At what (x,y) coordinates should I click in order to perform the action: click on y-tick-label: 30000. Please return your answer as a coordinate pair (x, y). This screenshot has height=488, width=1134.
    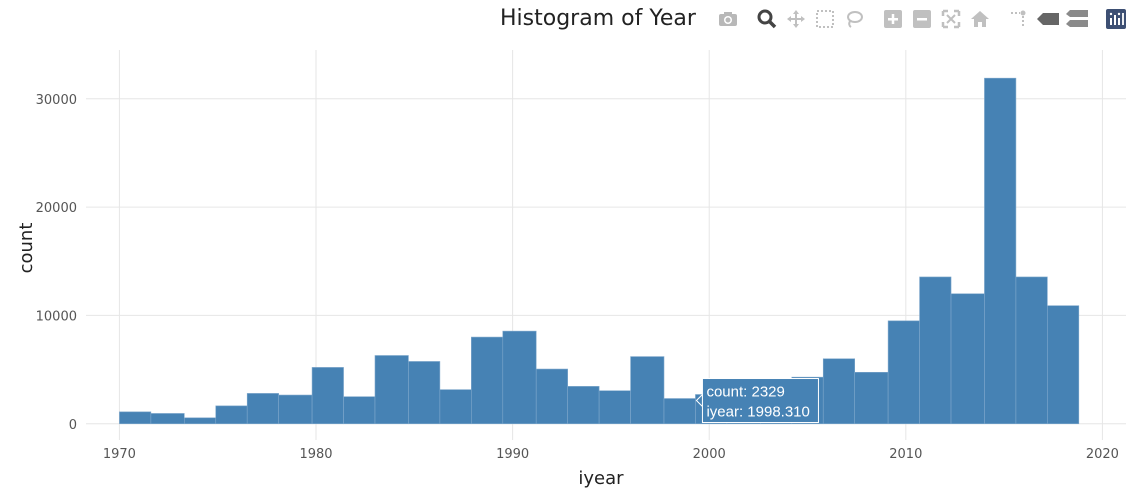
    Looking at the image, I should click on (56, 100).